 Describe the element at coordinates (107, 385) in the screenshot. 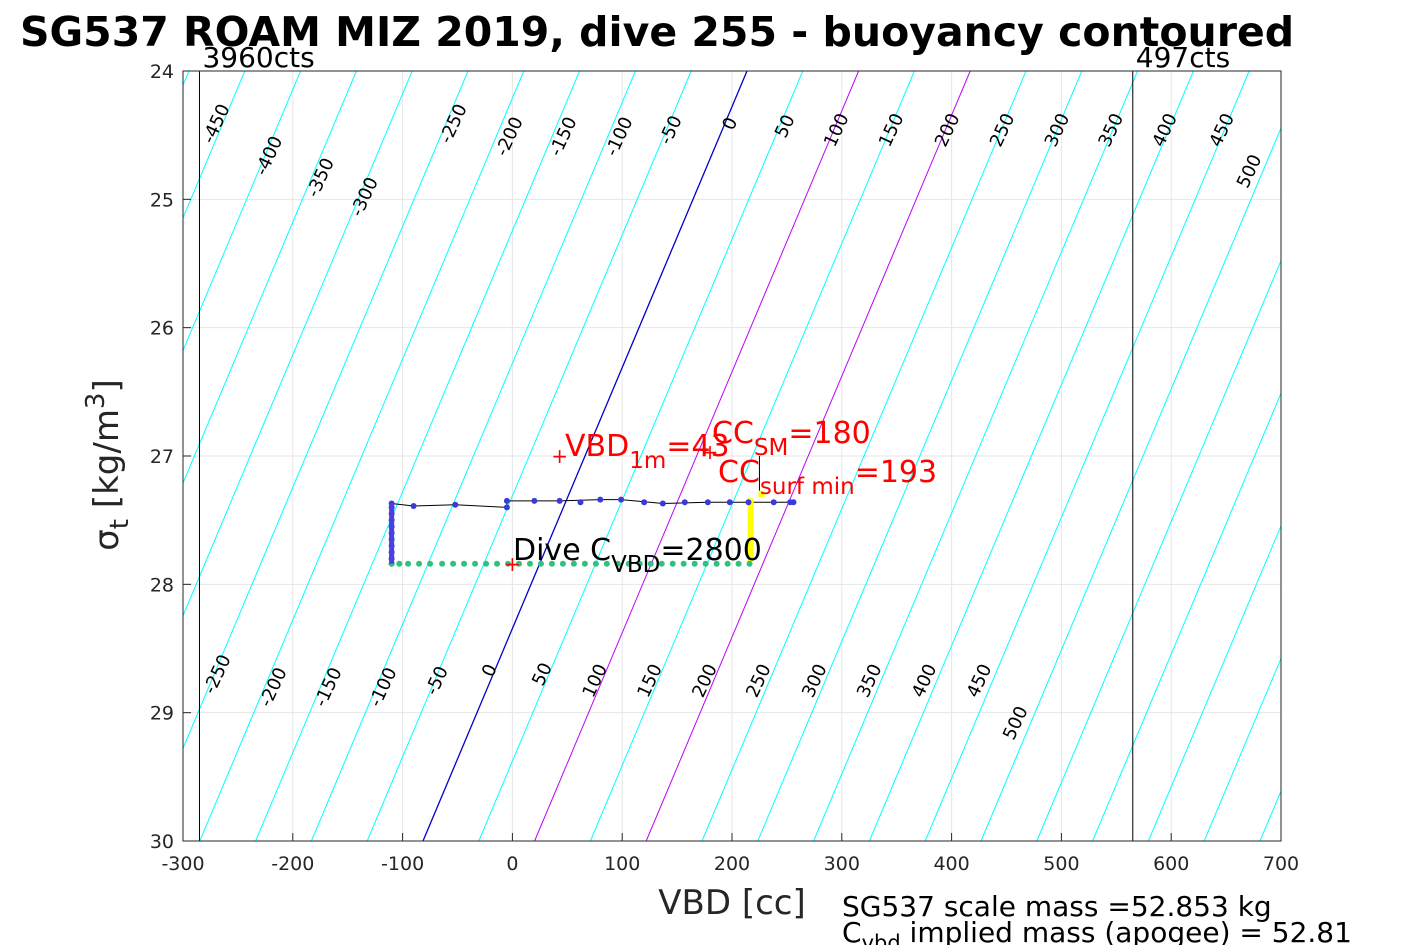

I see `y-label-close: ]` at that location.